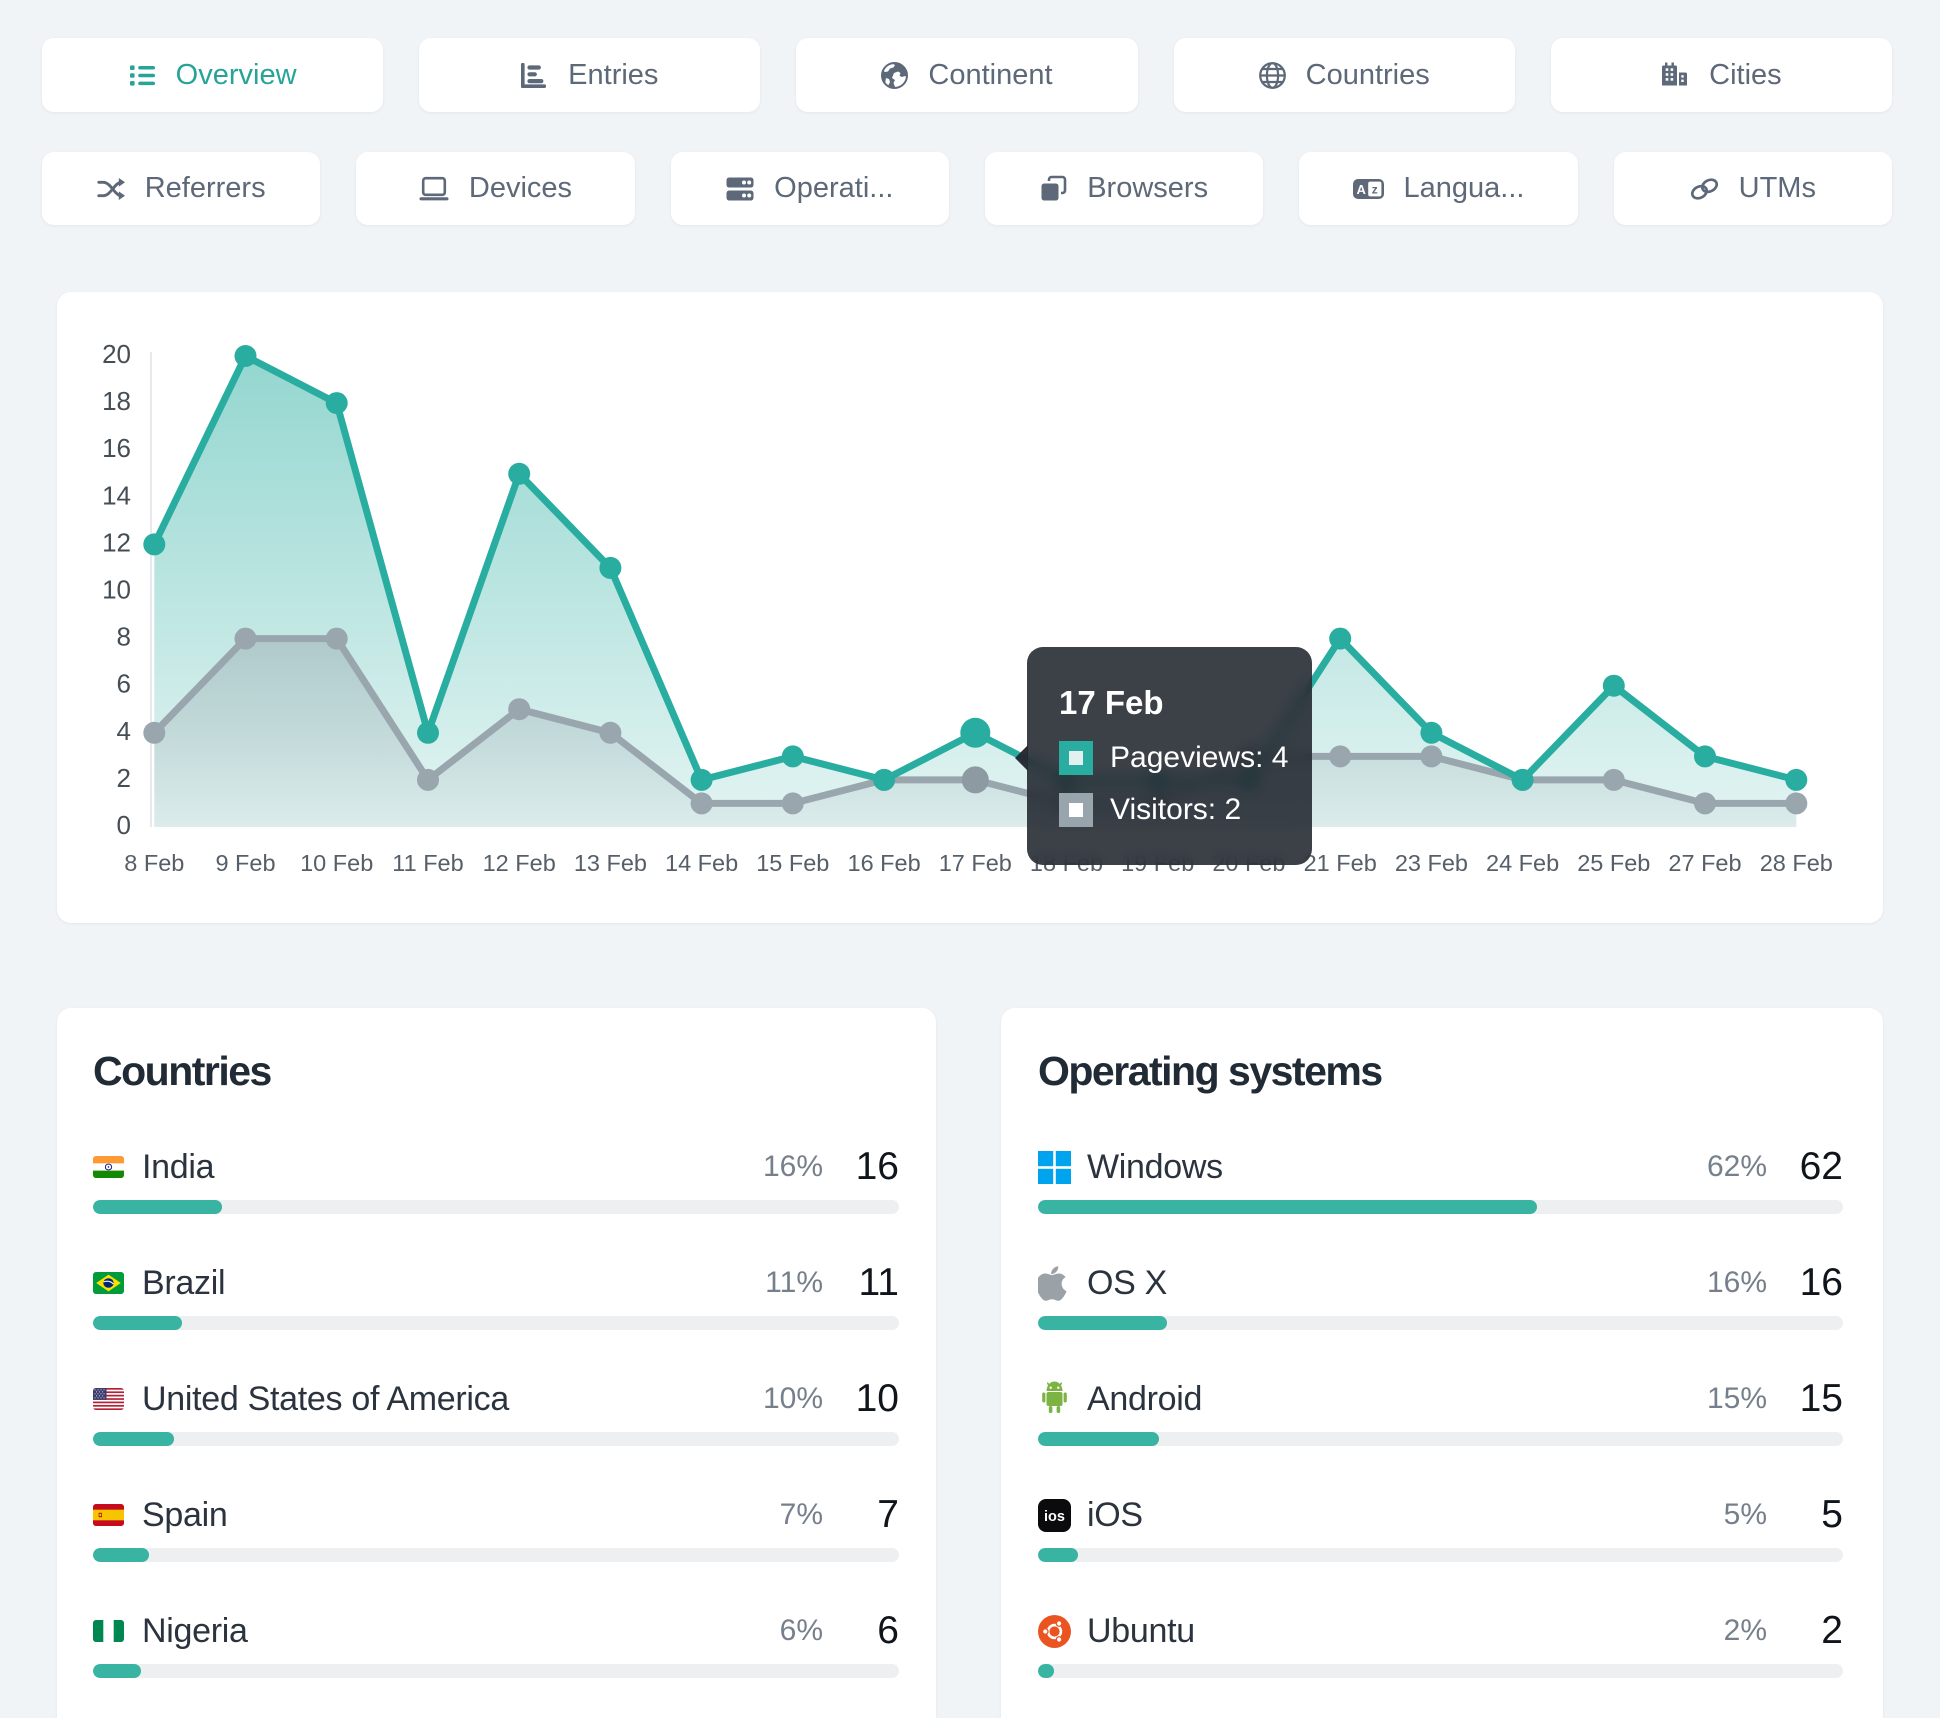  Describe the element at coordinates (792, 863) in the screenshot. I see `svg-text: 15 Feb` at that location.